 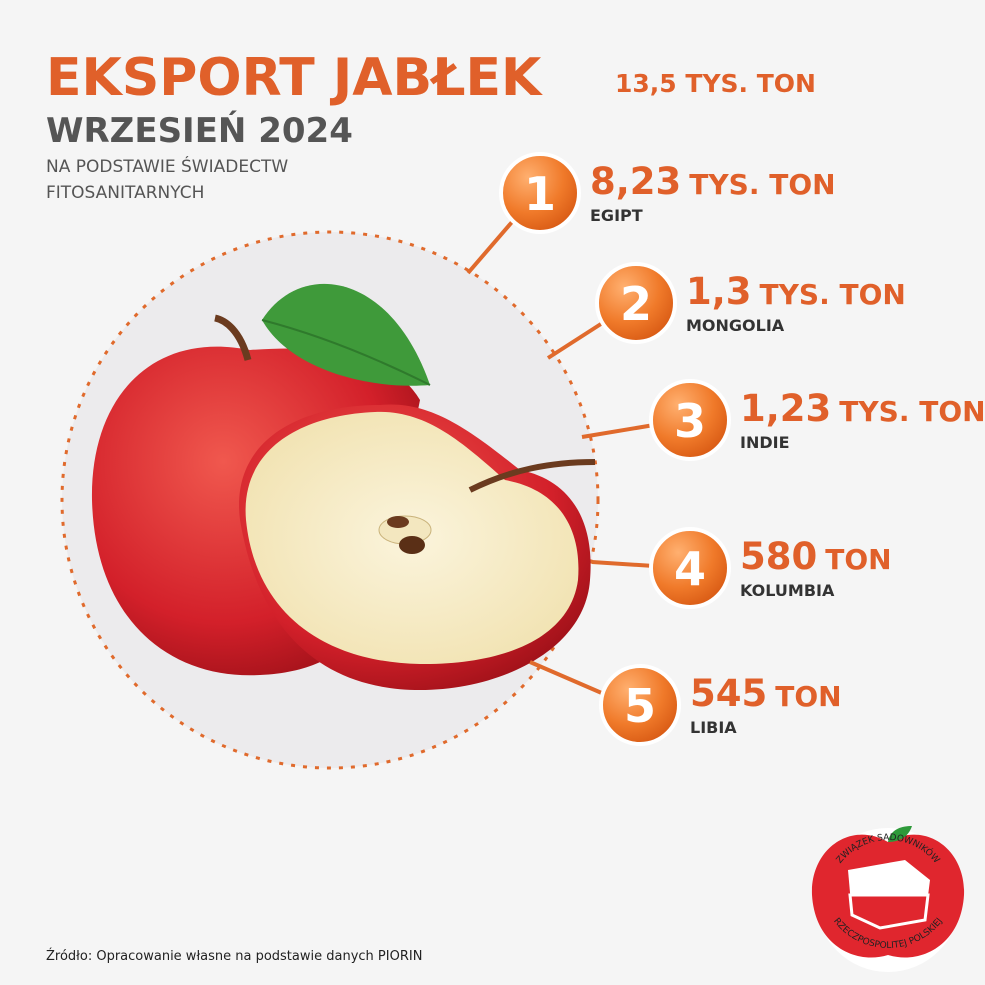 I want to click on rank: 5, so click(x=640, y=706).